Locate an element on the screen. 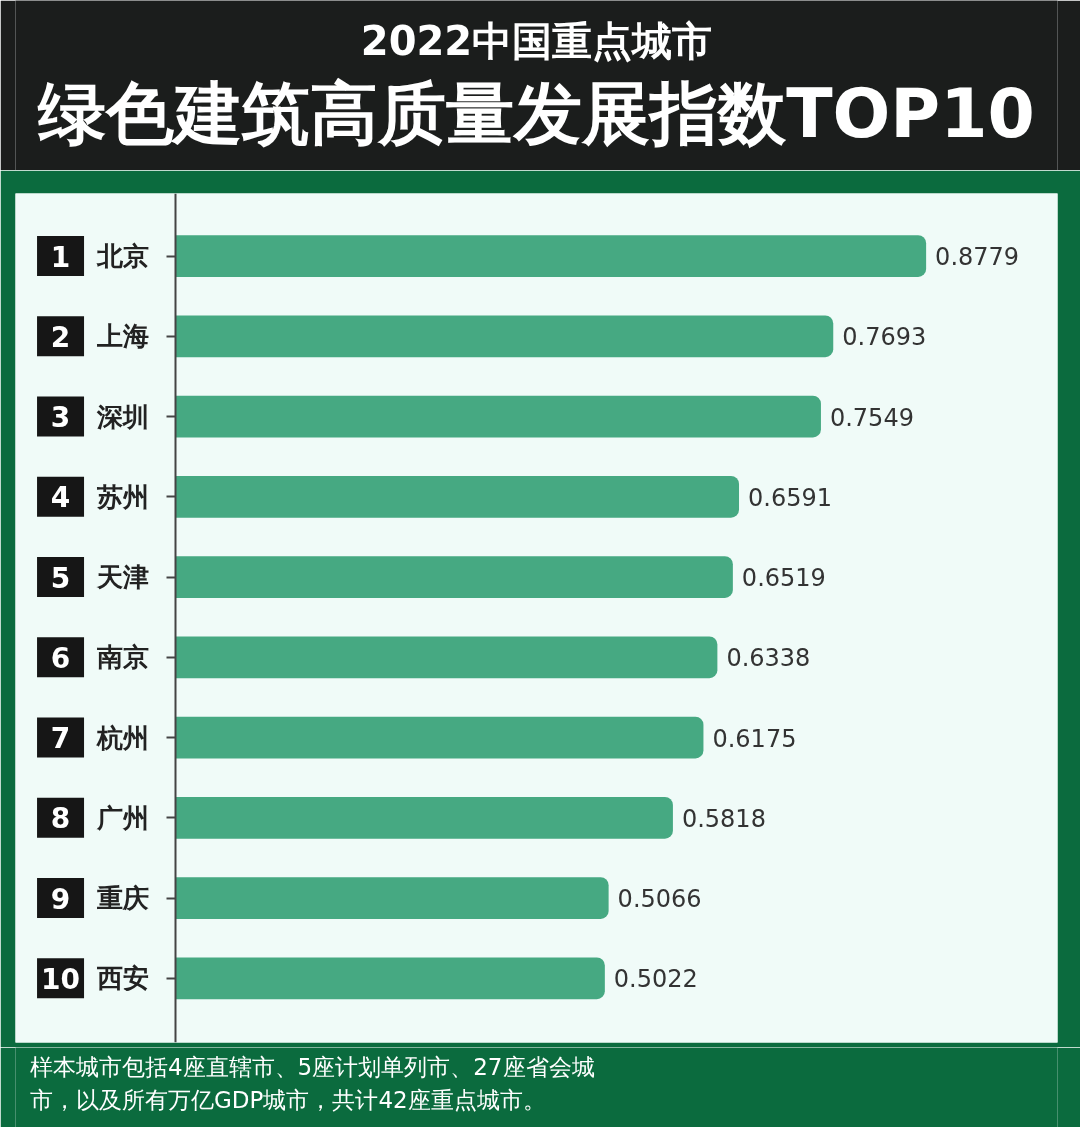 The width and height of the screenshot is (1080, 1127). data-label: 0.7693 is located at coordinates (884, 337).